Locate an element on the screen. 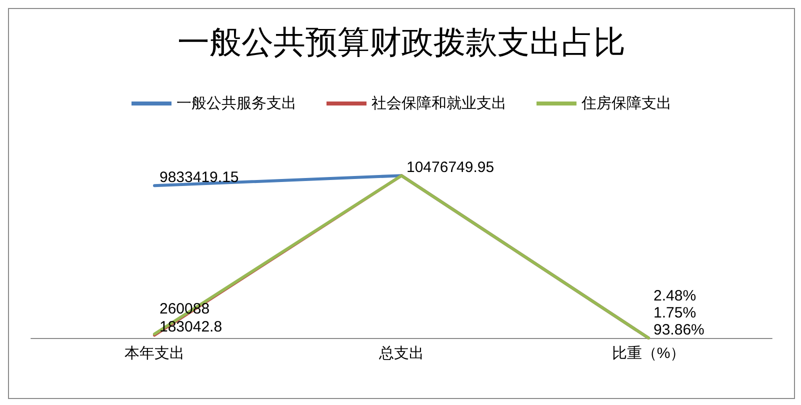  x-tick-label: 本年支出 is located at coordinates (154, 353).